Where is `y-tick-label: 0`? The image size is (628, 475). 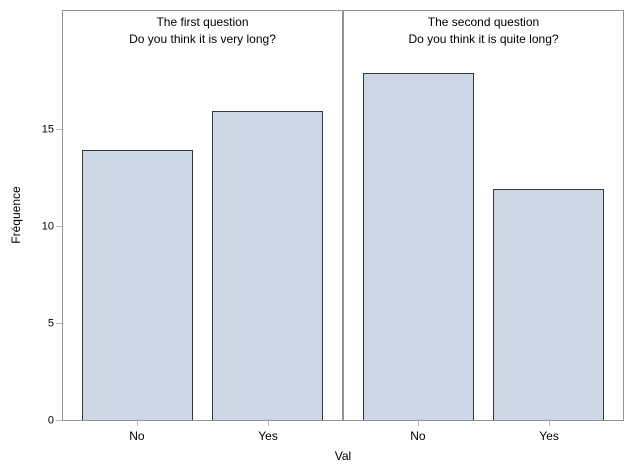 y-tick-label: 0 is located at coordinates (50, 420).